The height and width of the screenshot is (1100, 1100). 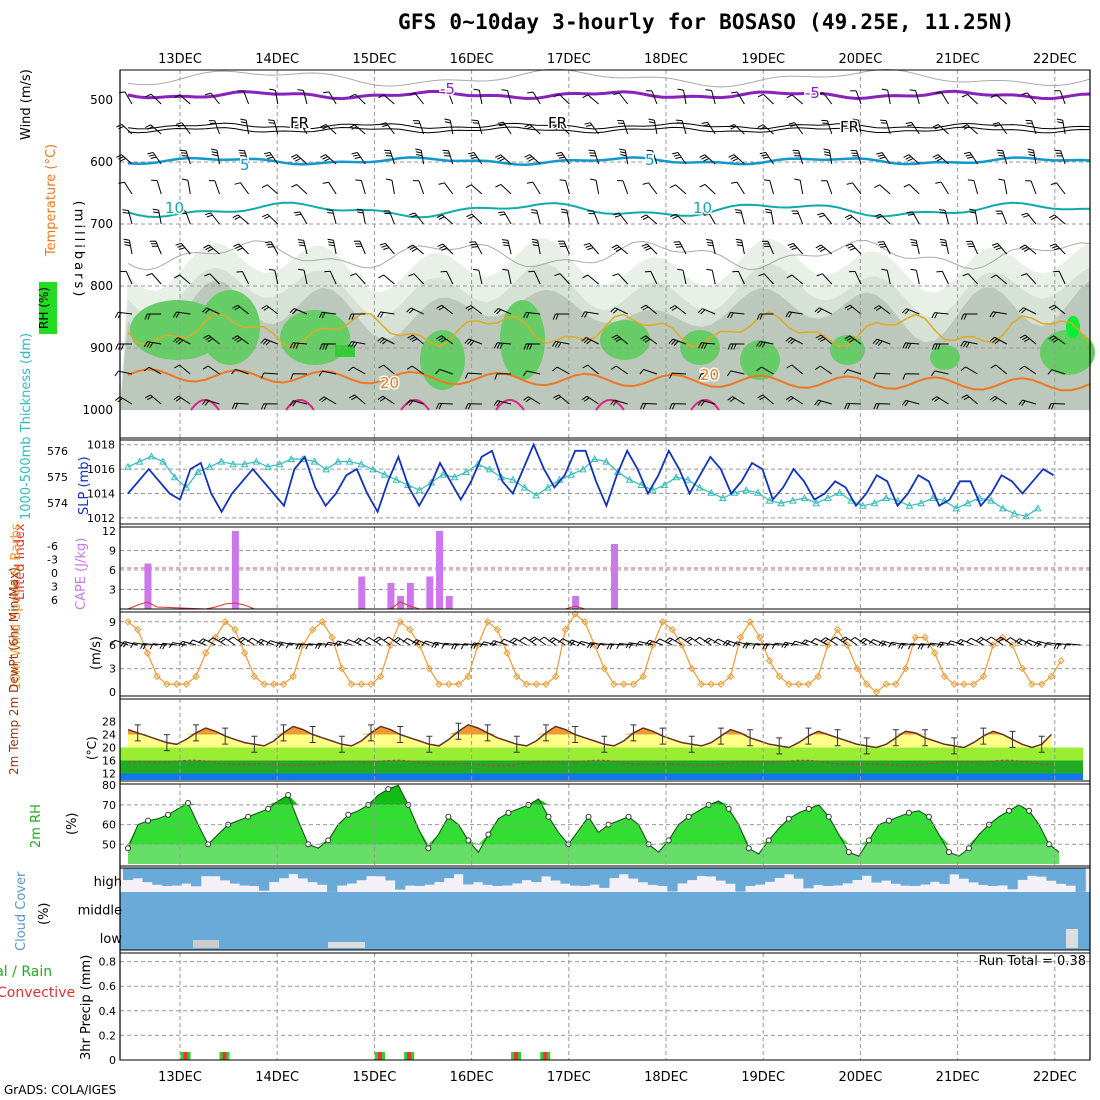 What do you see at coordinates (410, 596) in the screenshot?
I see `cape-bar` at bounding box center [410, 596].